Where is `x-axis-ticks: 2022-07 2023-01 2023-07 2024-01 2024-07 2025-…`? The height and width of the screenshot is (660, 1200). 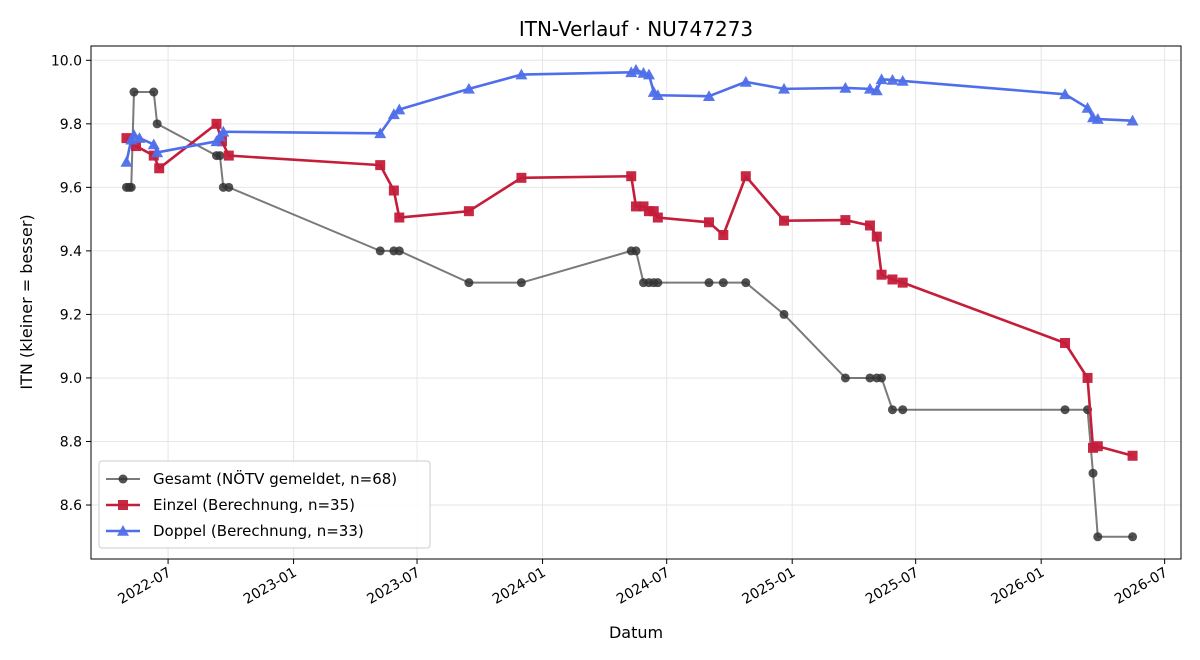
x-axis-ticks: 2022-07 2023-01 2023-07 2024-01 2024-07 2025-… is located at coordinates (643, 583).